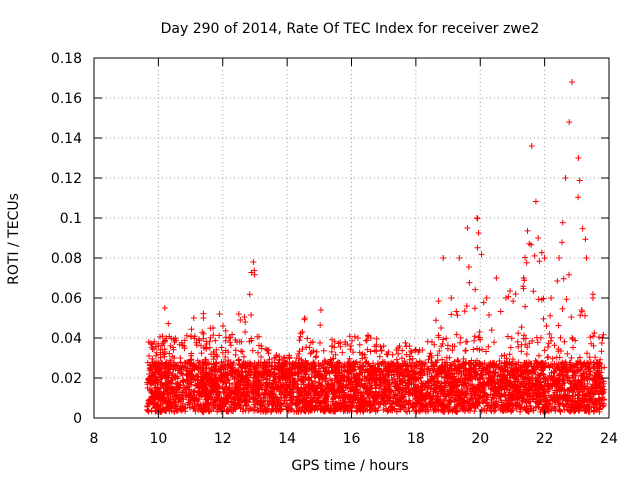 The height and width of the screenshot is (480, 640). I want to click on y-tick-label: 0, so click(77, 419).